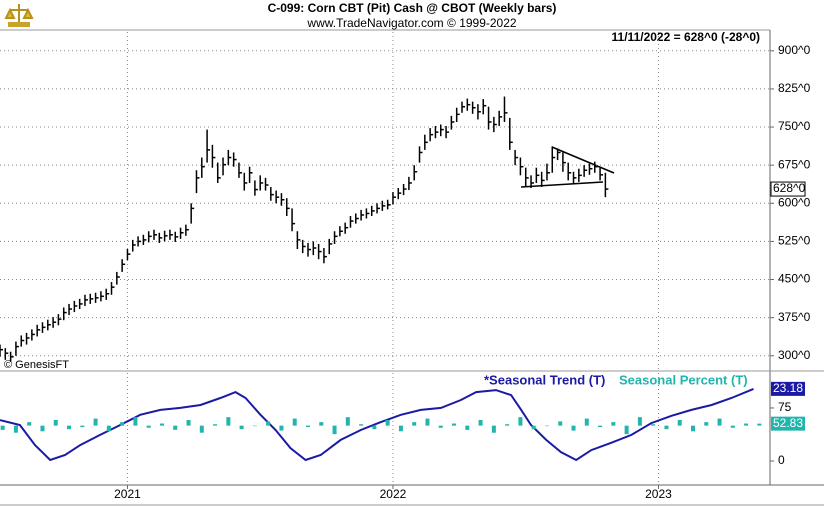  I want to click on y-tick-label: 675^0, so click(794, 164).